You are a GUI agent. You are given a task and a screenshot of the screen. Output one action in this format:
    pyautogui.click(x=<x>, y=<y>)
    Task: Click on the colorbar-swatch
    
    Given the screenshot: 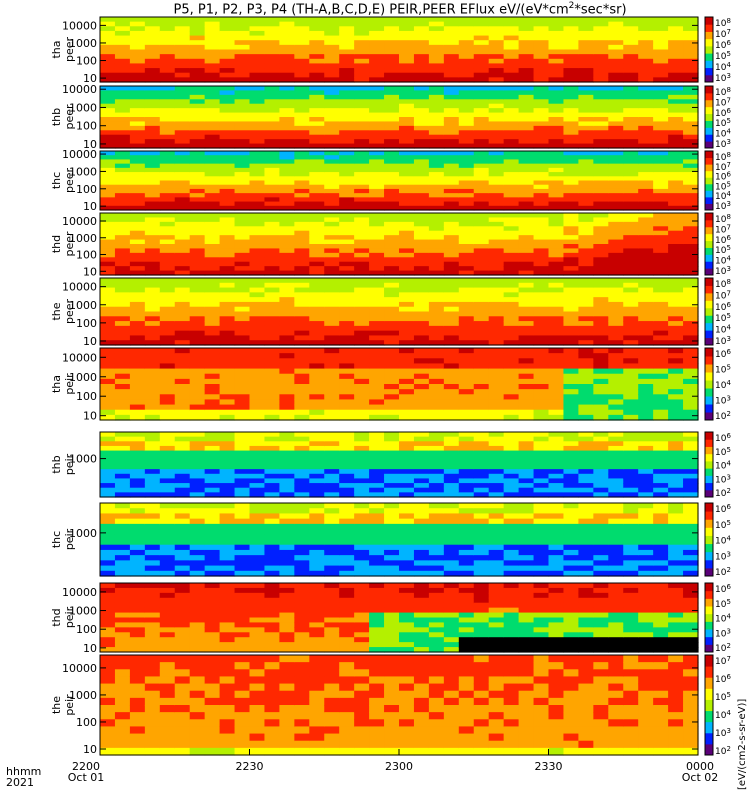 What is the action you would take?
    pyautogui.click(x=709, y=237)
    